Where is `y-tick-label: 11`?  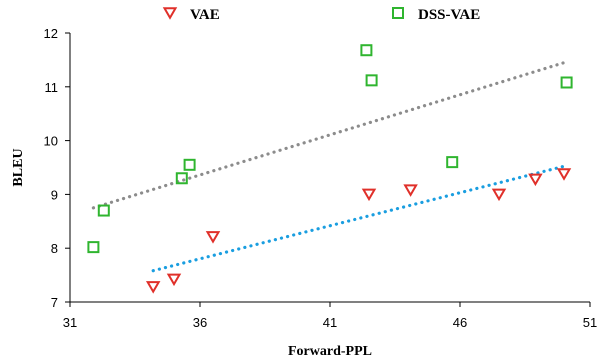 y-tick-label: 11 is located at coordinates (52, 87).